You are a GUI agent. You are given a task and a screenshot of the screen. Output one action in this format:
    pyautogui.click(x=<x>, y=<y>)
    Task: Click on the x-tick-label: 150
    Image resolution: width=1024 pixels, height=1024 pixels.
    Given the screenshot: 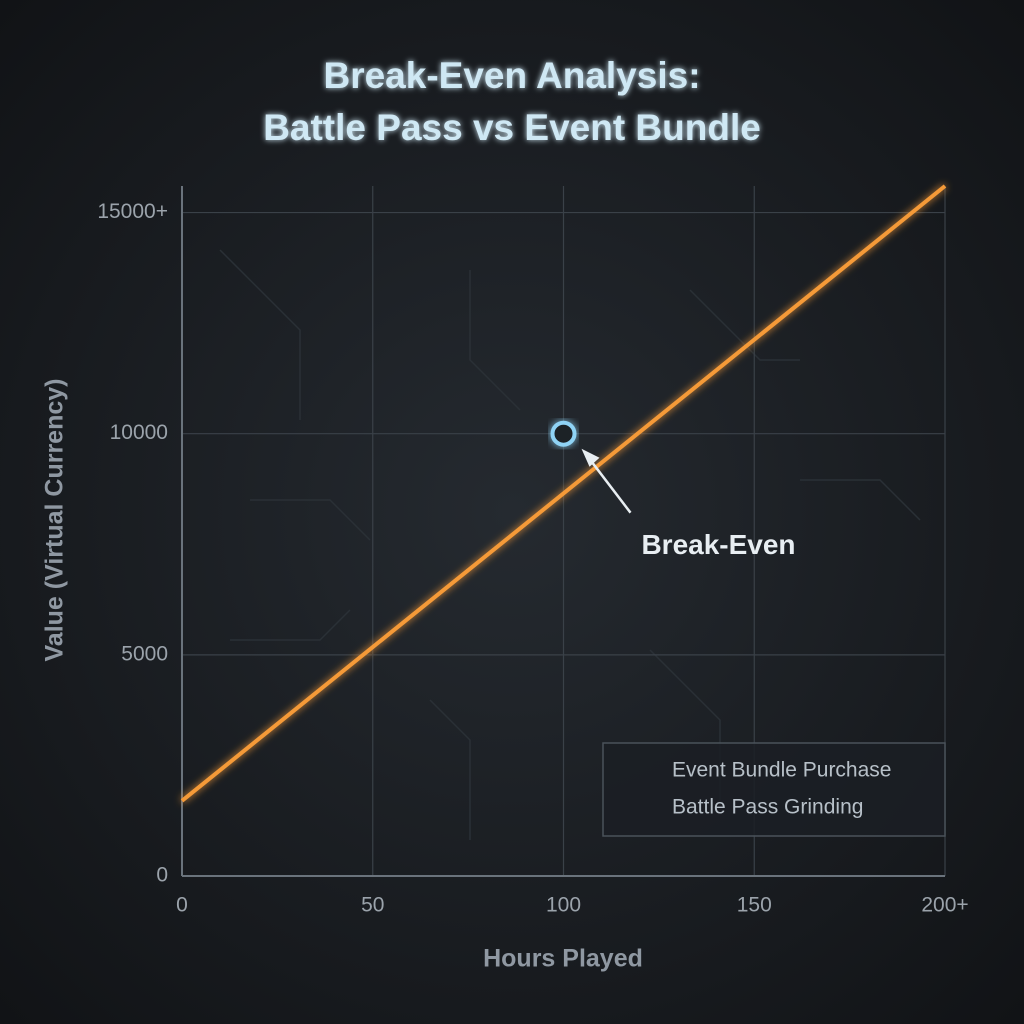 What is the action you would take?
    pyautogui.click(x=754, y=905)
    